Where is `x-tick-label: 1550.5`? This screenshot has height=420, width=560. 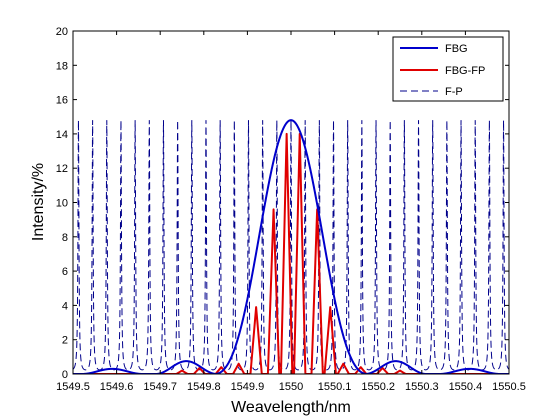
x-tick-label: 1550.5 is located at coordinates (509, 387).